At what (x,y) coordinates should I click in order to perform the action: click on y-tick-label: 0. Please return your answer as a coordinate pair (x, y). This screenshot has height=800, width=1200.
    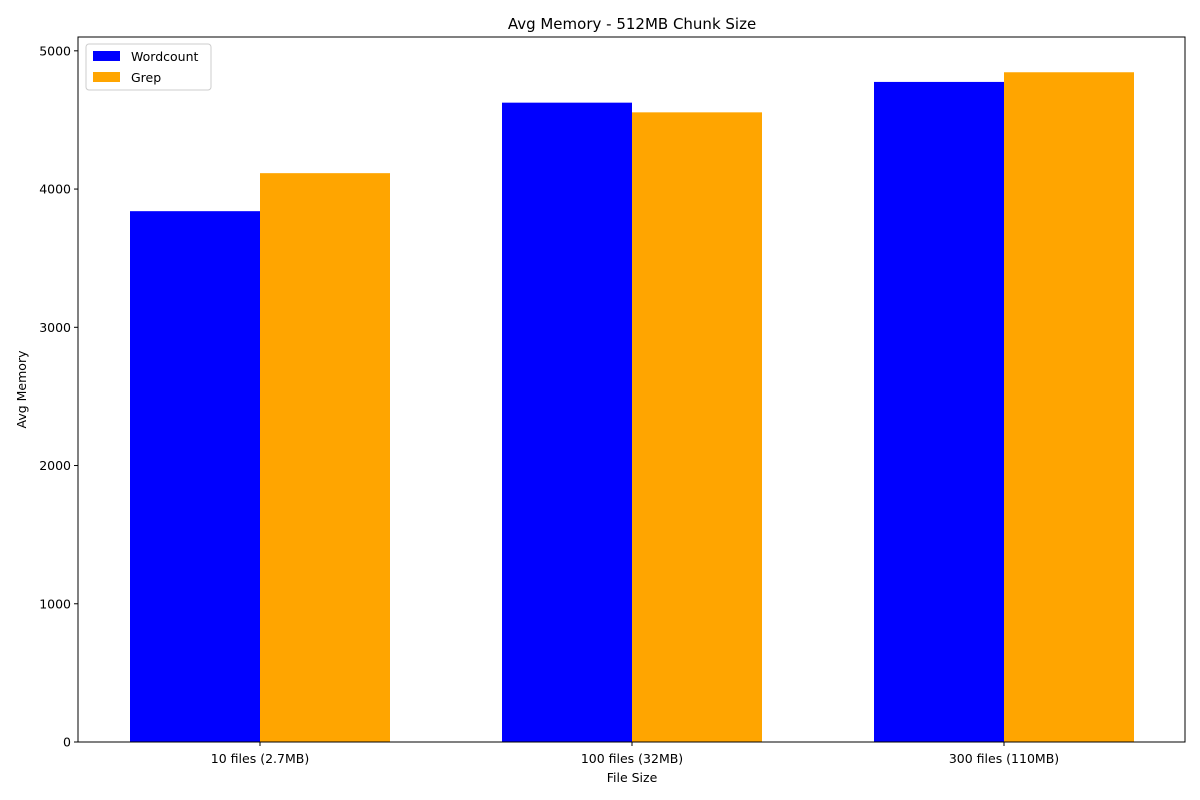
    Looking at the image, I should click on (67, 742).